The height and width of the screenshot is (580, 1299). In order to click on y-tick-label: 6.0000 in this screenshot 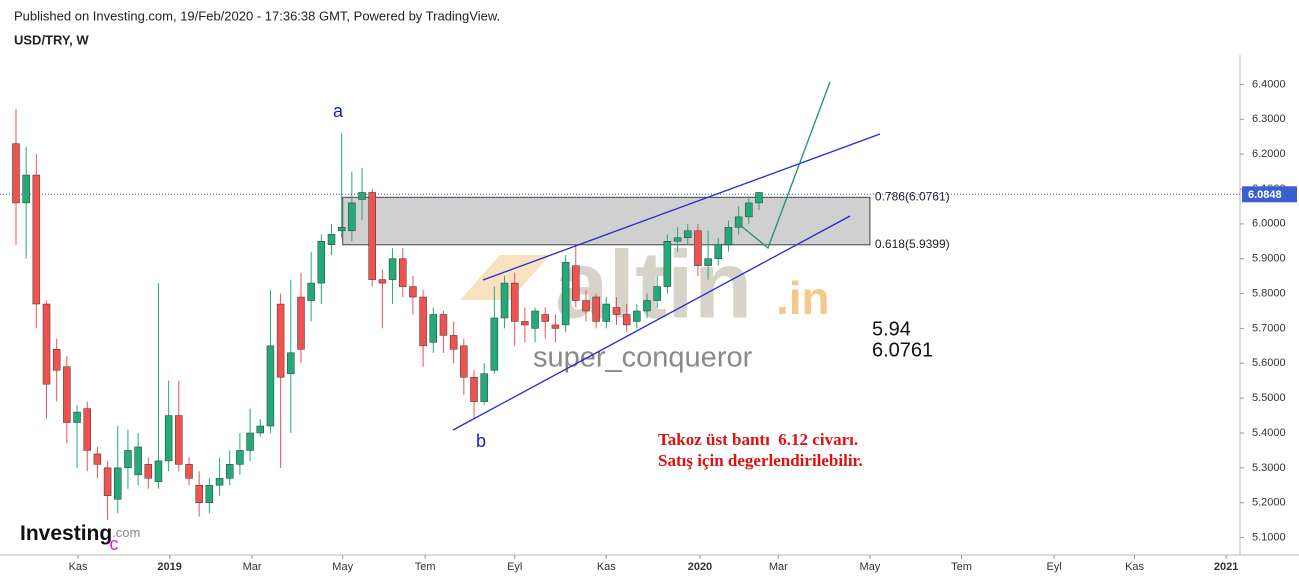, I will do `click(1269, 224)`.